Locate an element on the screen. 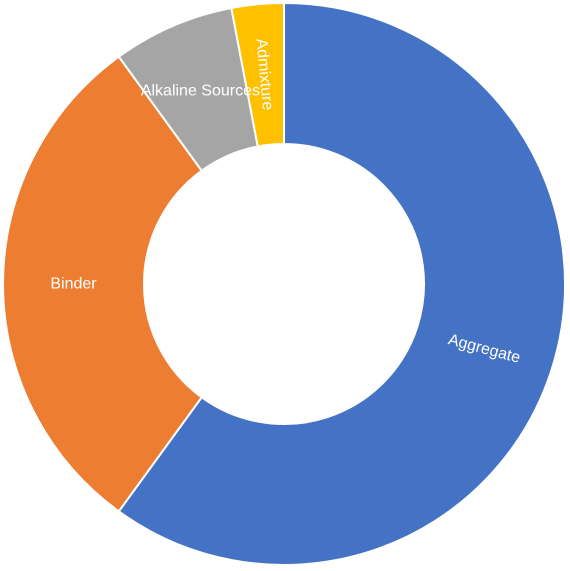 This screenshot has height=571, width=570. slice-label-alkaline-sources: Alkaline Sources is located at coordinates (200, 90).